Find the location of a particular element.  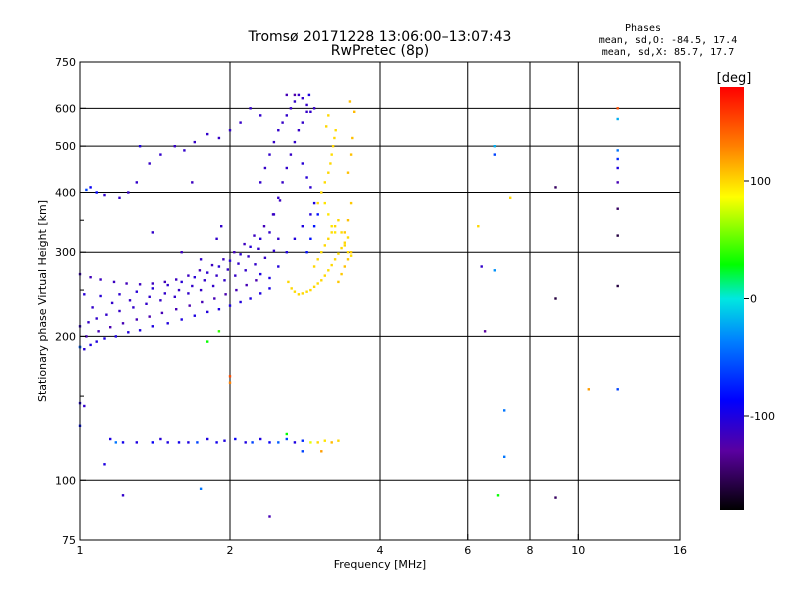

x-tick-label-5: 10 is located at coordinates (578, 550).